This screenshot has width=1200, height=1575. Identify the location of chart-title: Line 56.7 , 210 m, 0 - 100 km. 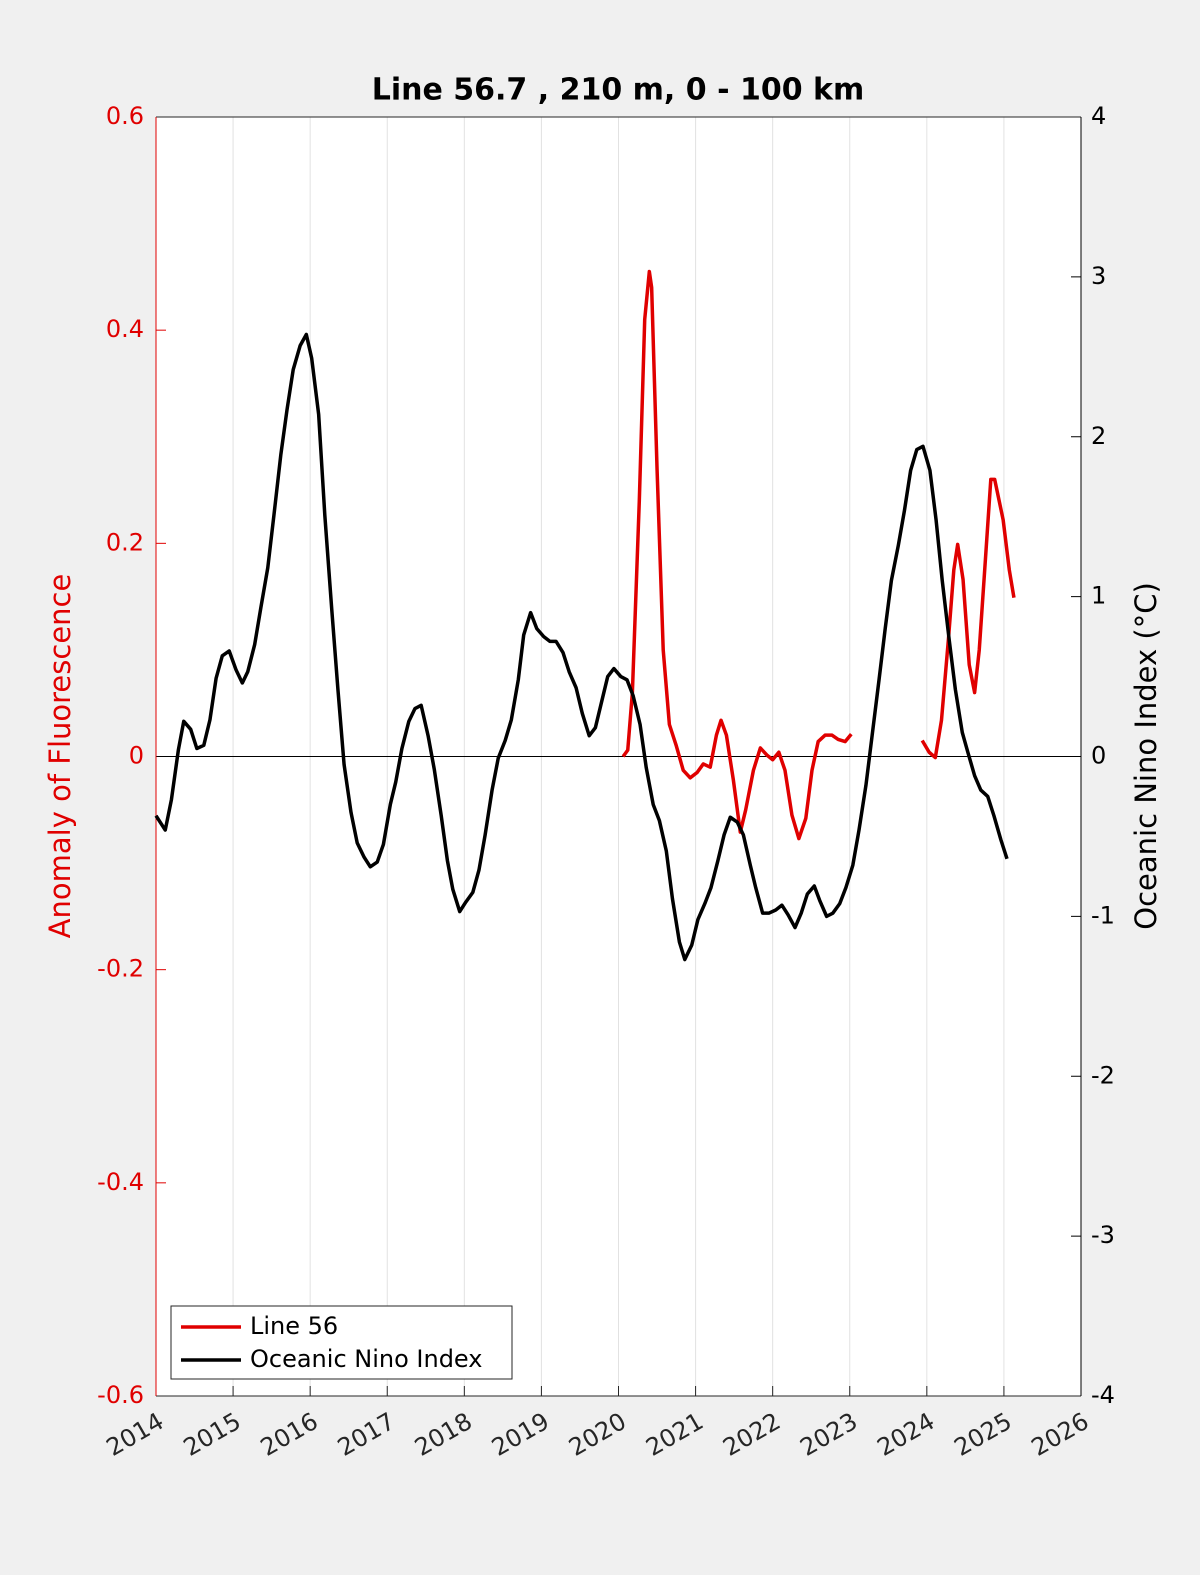
(618, 90).